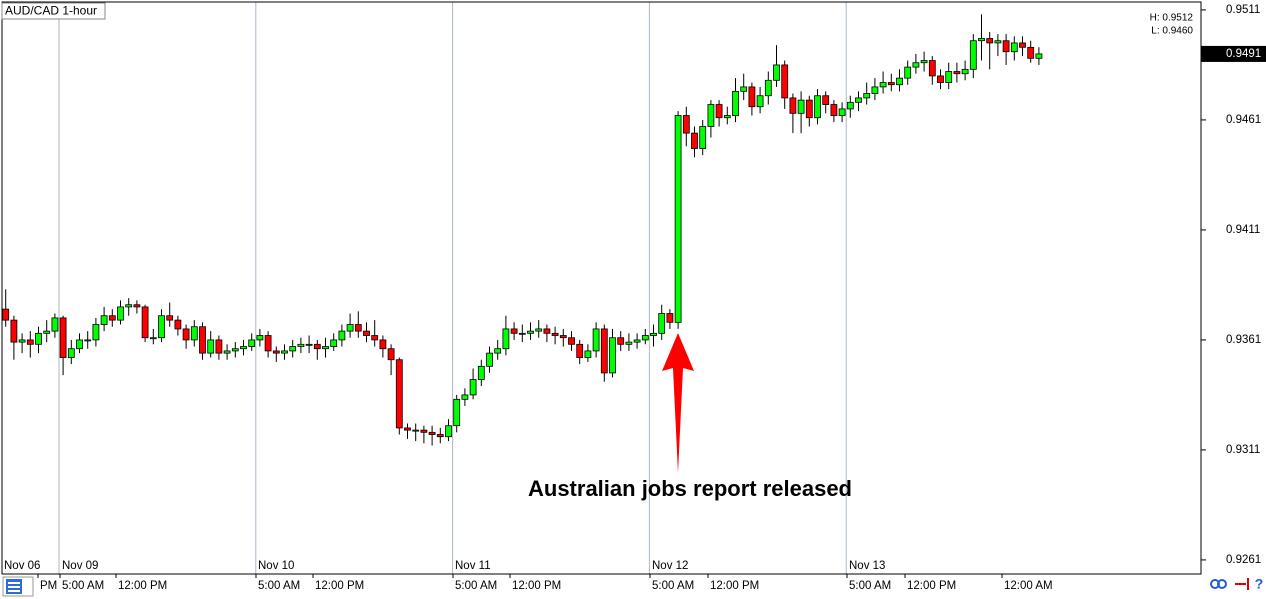 This screenshot has height=599, width=1266. Describe the element at coordinates (1243, 230) in the screenshot. I see `y-tick-label: 0.9411` at that location.